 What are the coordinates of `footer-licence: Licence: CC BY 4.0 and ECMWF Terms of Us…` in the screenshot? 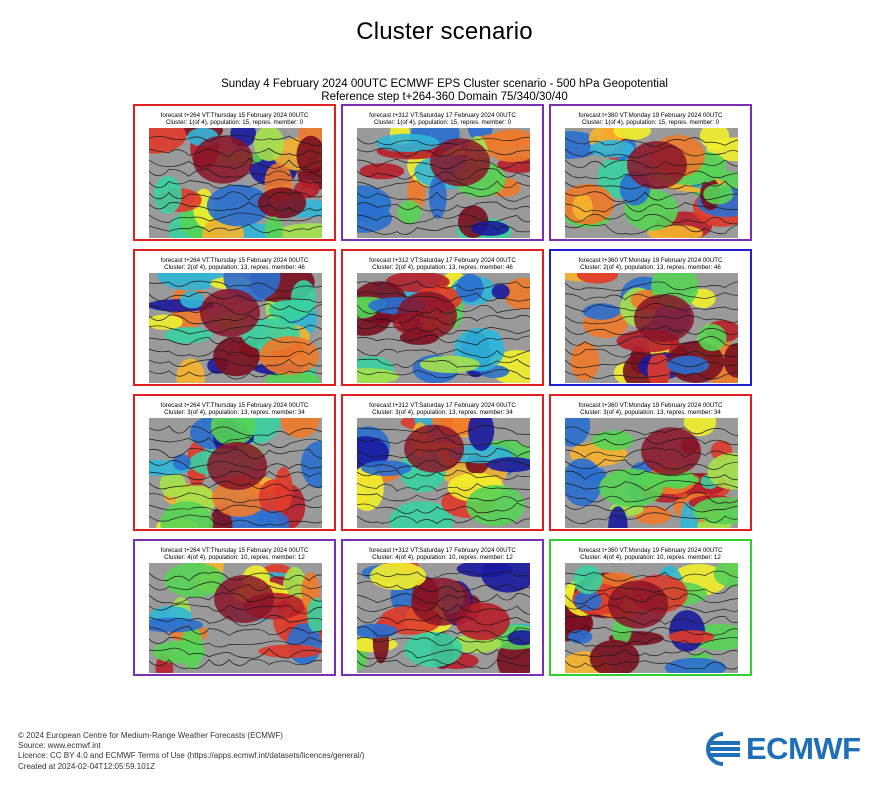 It's located at (191, 756).